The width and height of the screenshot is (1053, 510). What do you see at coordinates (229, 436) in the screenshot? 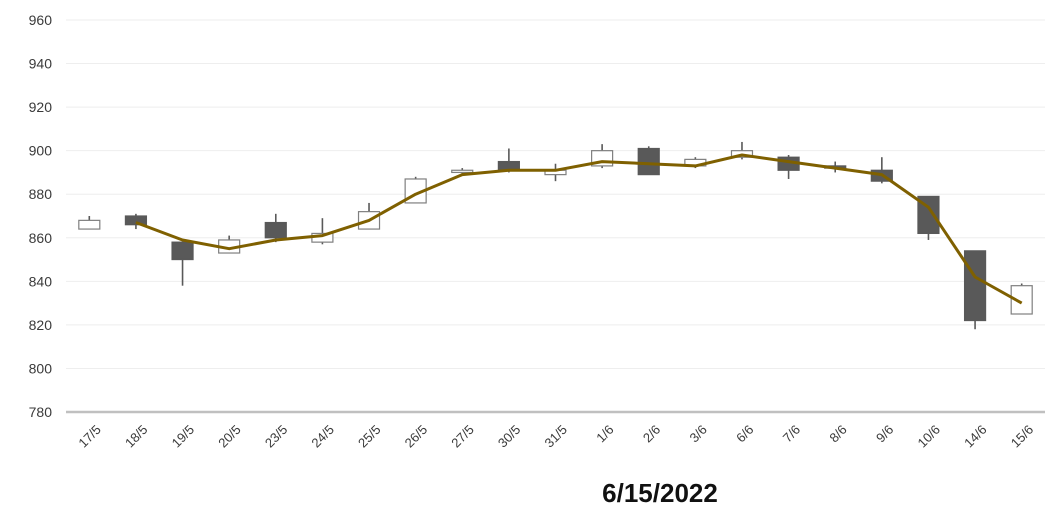
I see `x-tick-label: 20/5` at bounding box center [229, 436].